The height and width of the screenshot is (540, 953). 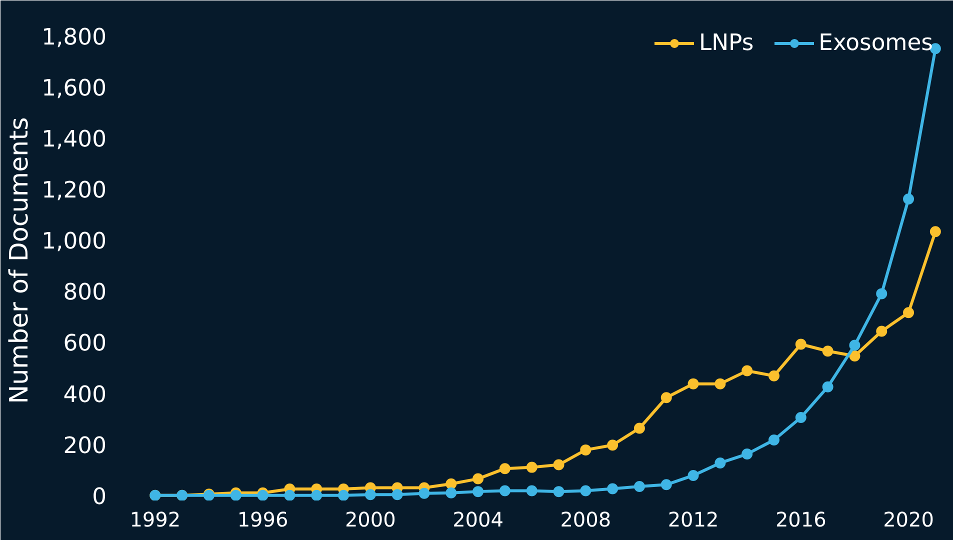 I want to click on y-tick-label: 1,600, so click(x=74, y=88).